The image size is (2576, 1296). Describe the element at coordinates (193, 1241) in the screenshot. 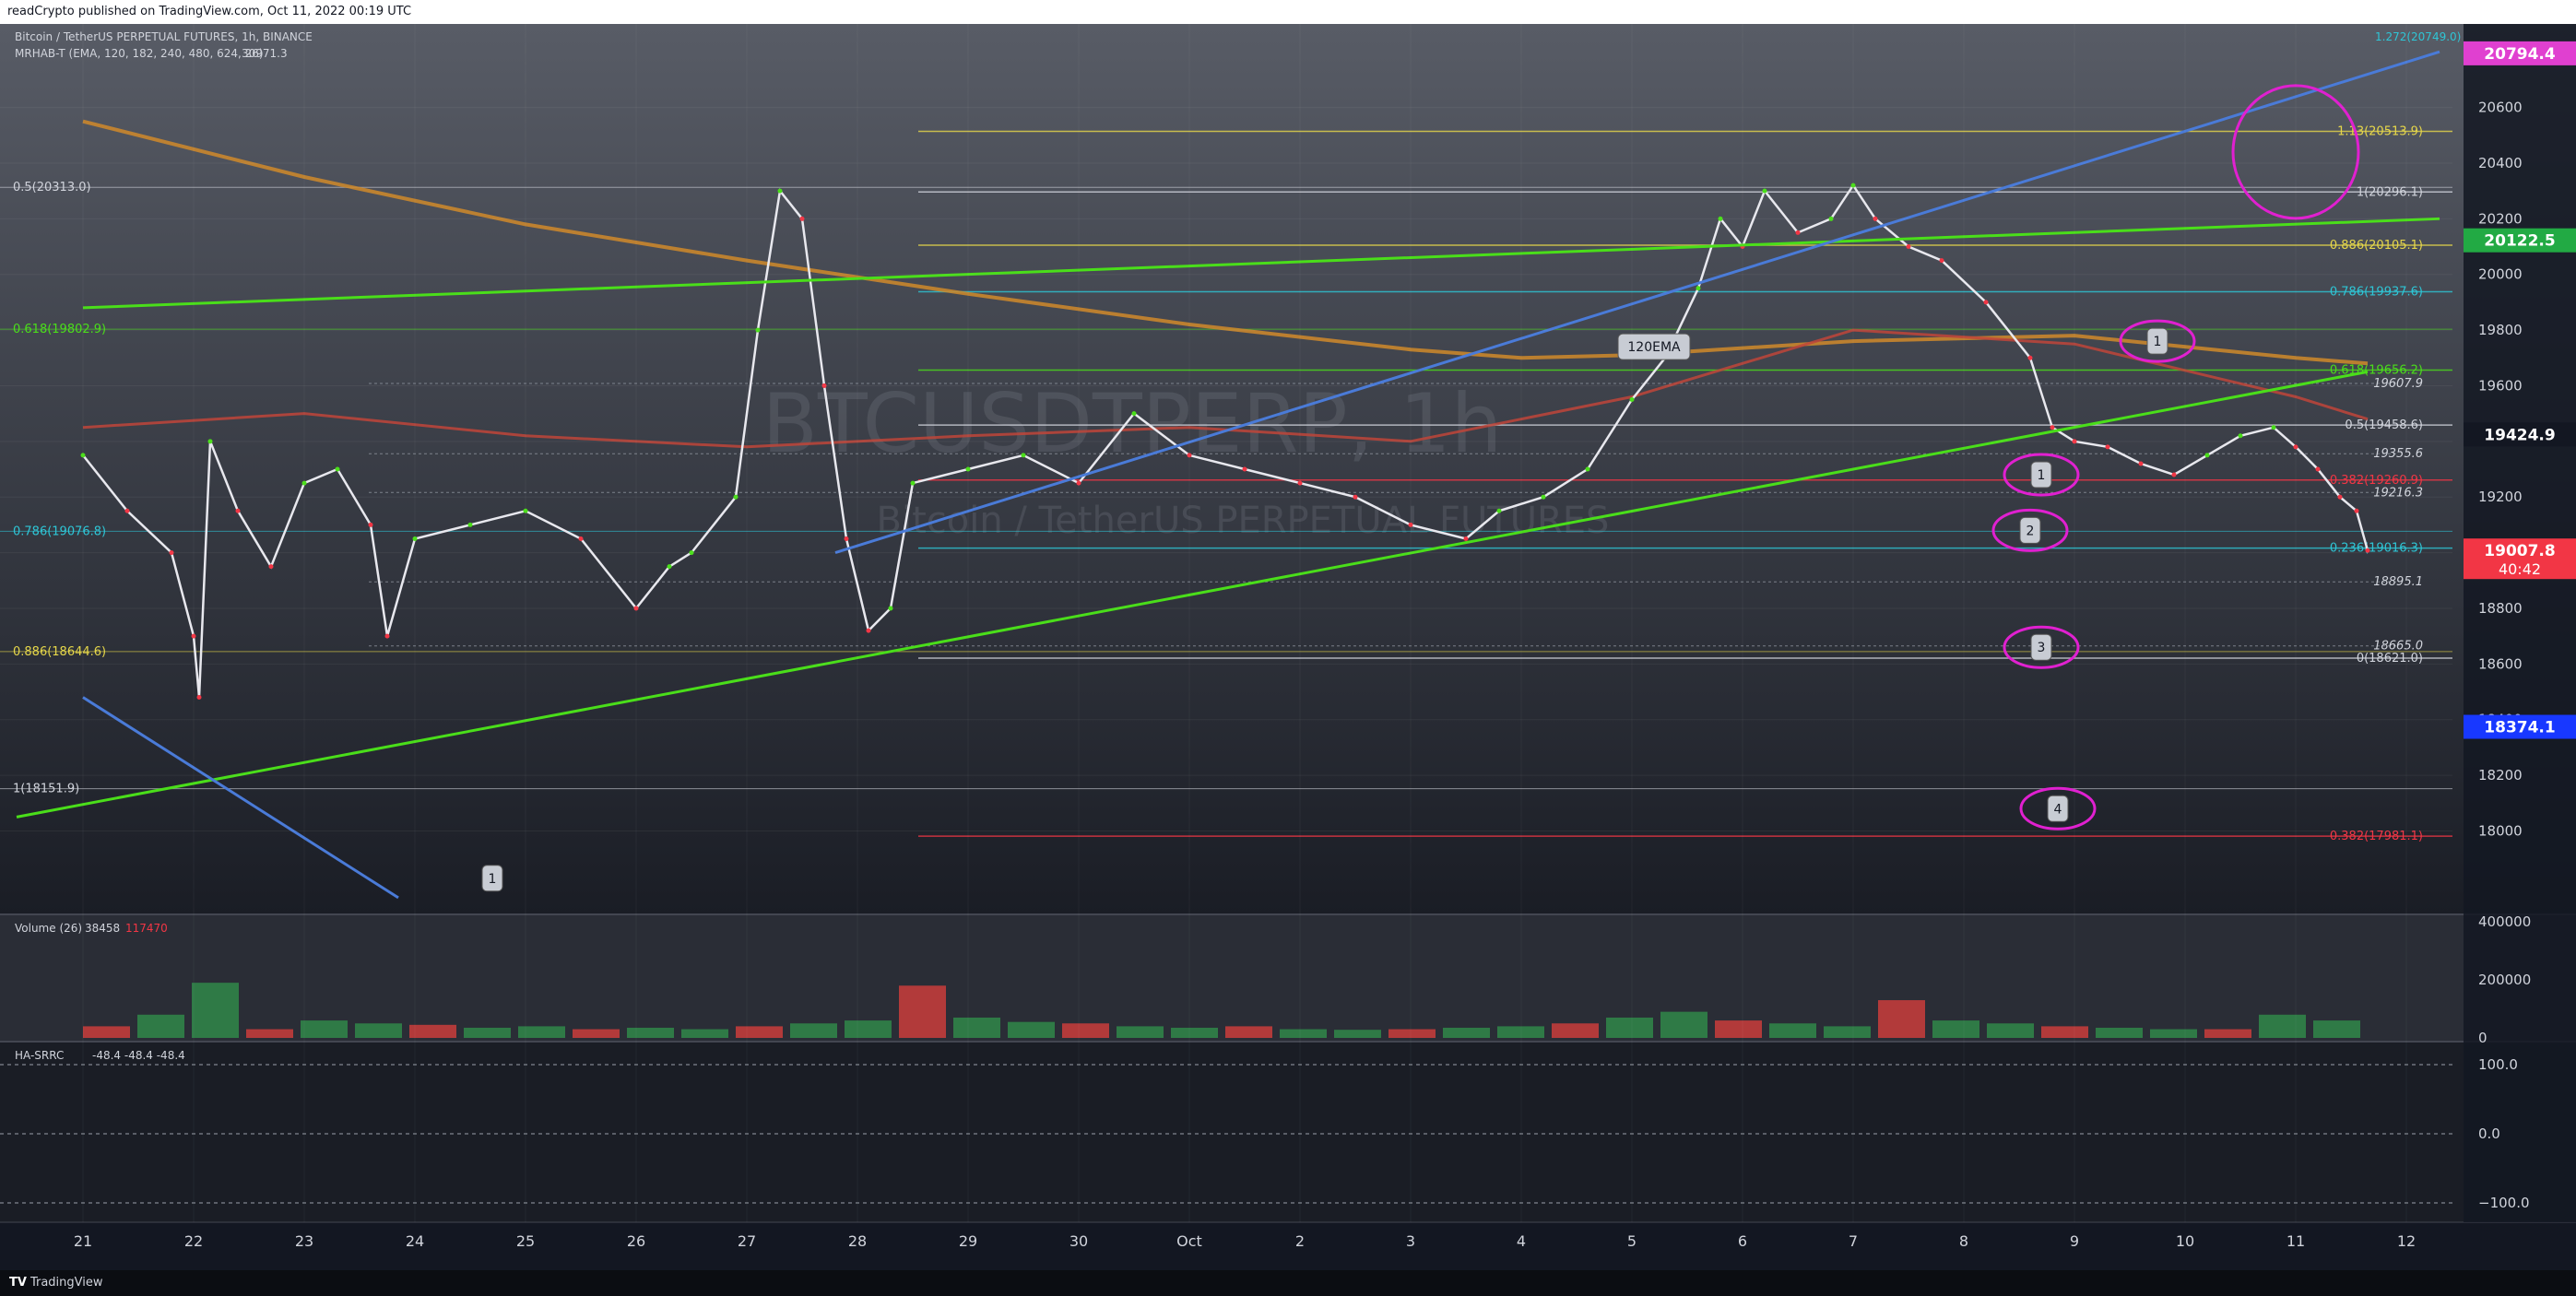

I see `time-axis-tick-label: 22` at that location.